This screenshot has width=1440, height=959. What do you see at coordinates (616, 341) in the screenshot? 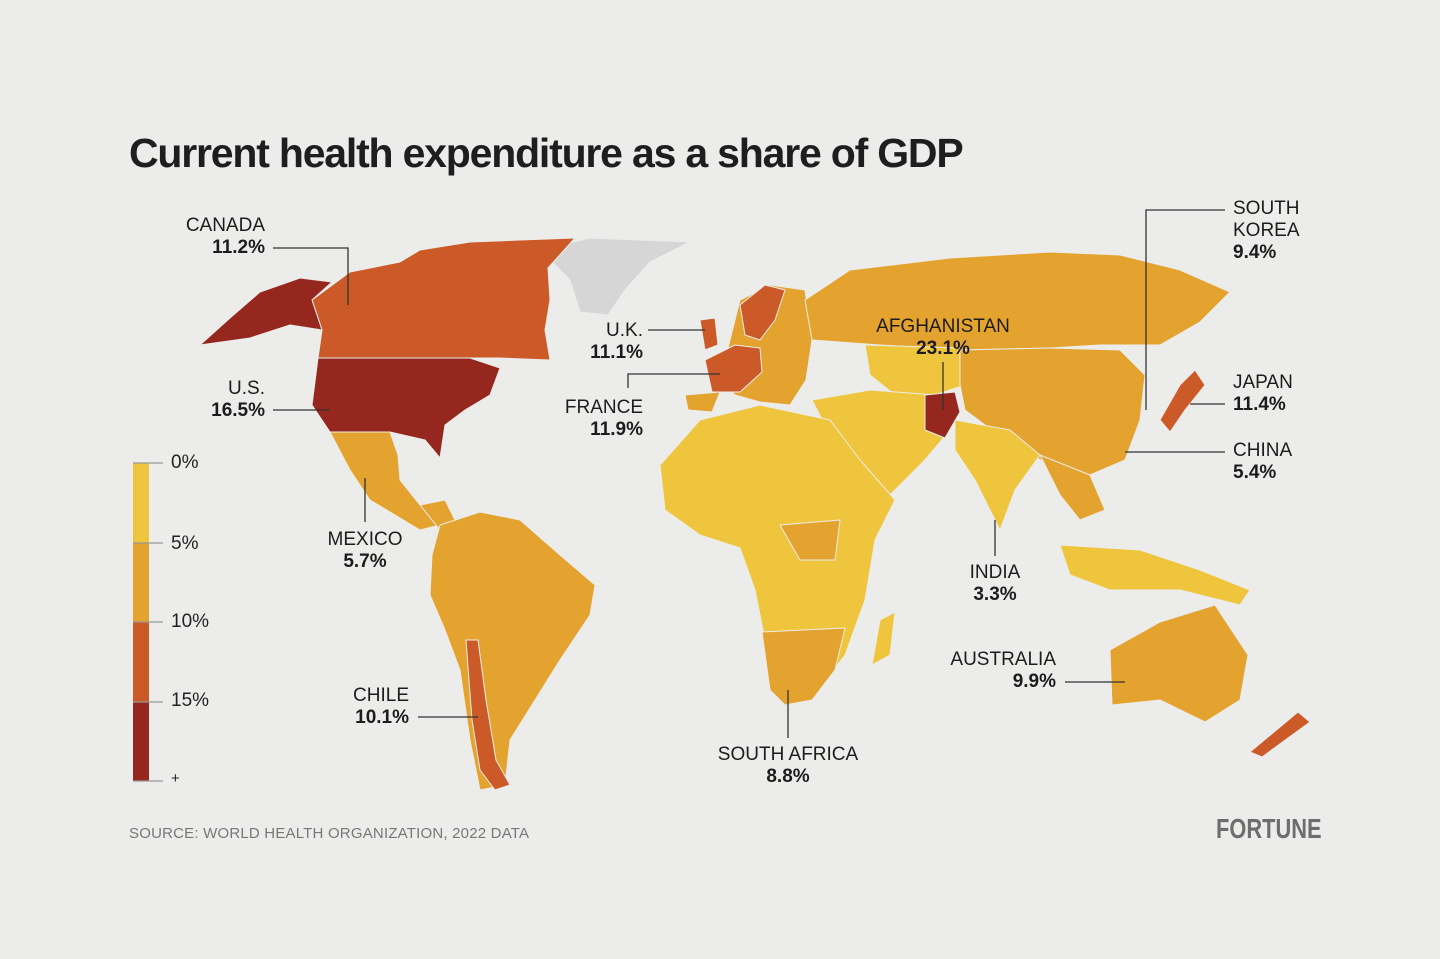
I see `label-uk: U.K. 11.1%` at bounding box center [616, 341].